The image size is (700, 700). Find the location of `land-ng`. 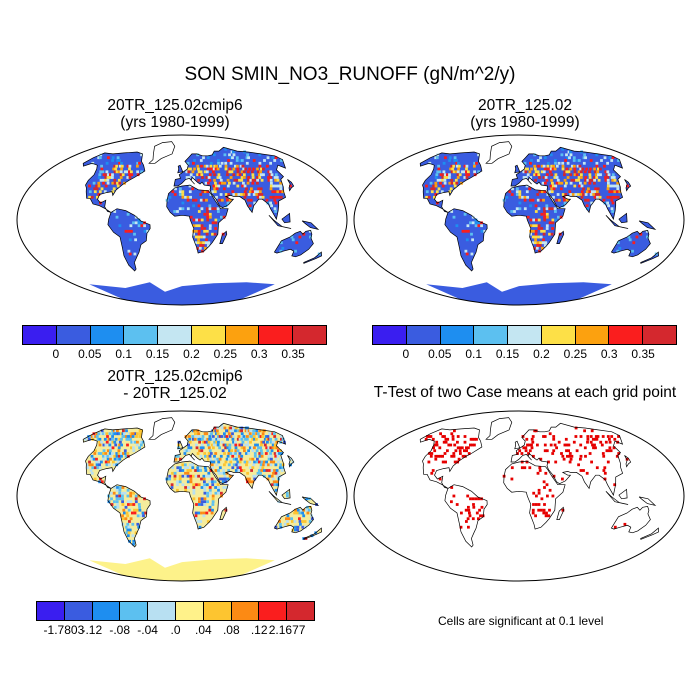

land-ng is located at coordinates (647, 225).